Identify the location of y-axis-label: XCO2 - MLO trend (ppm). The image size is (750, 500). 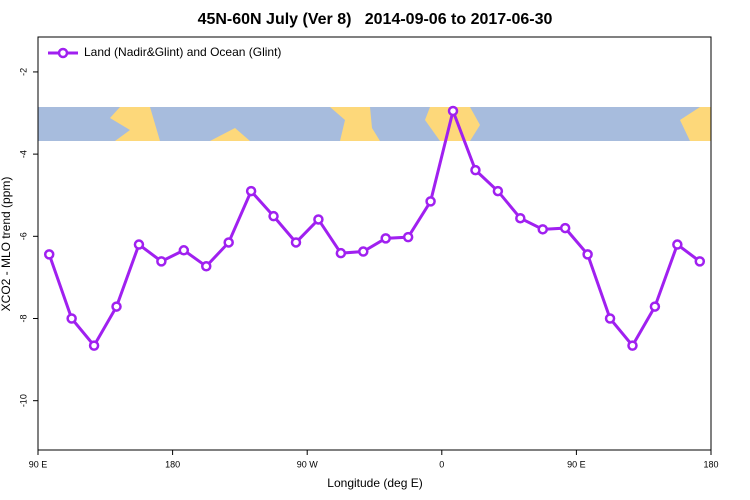
(6, 244).